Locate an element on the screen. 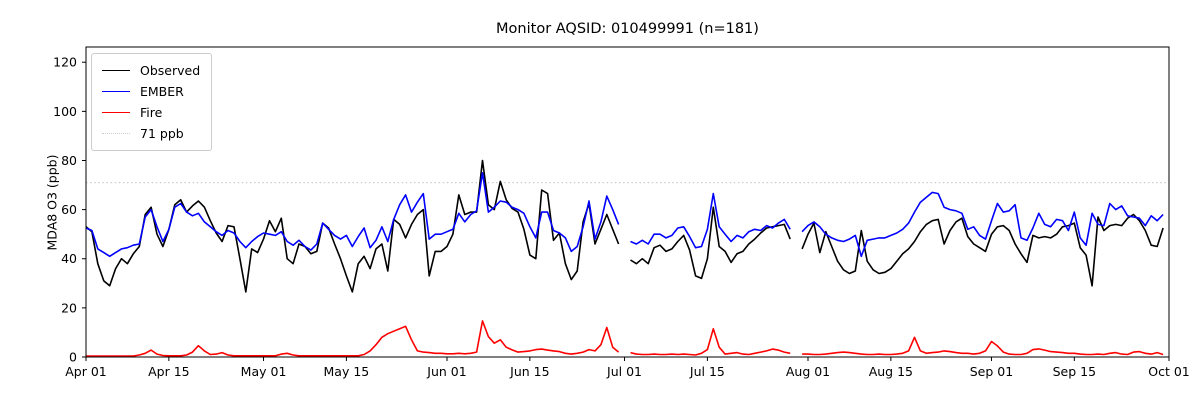  legend-label: EMBER is located at coordinates (162, 91).